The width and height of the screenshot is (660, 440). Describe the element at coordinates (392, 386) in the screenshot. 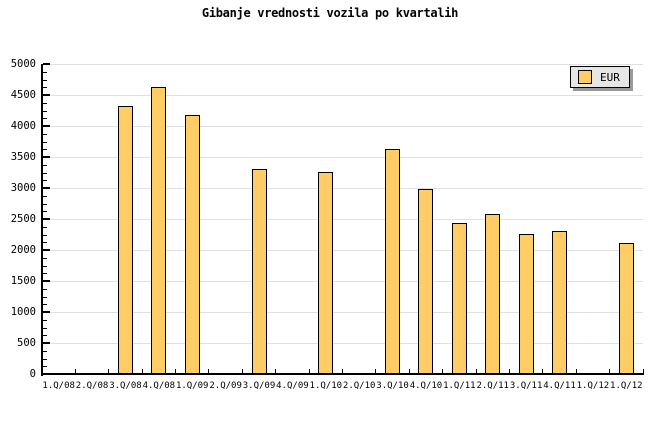

I see `x-axis-label: 3.Q/10` at that location.